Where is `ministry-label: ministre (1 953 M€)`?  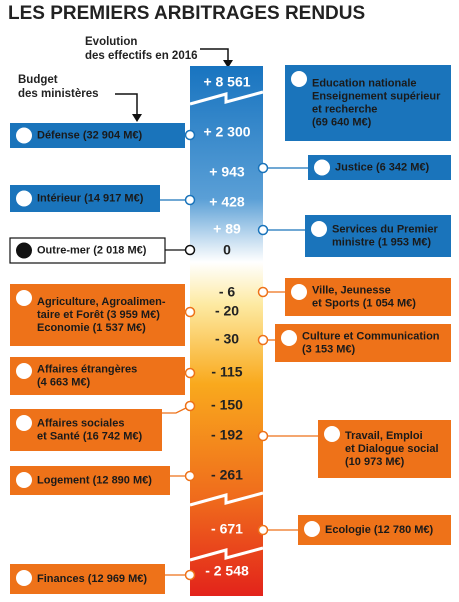
ministry-label: ministre (1 953 M€) is located at coordinates (381, 242).